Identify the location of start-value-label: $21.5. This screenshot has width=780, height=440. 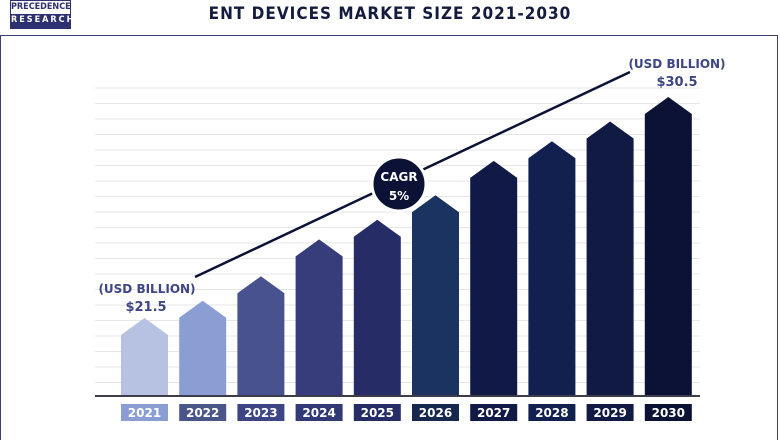
(145, 307).